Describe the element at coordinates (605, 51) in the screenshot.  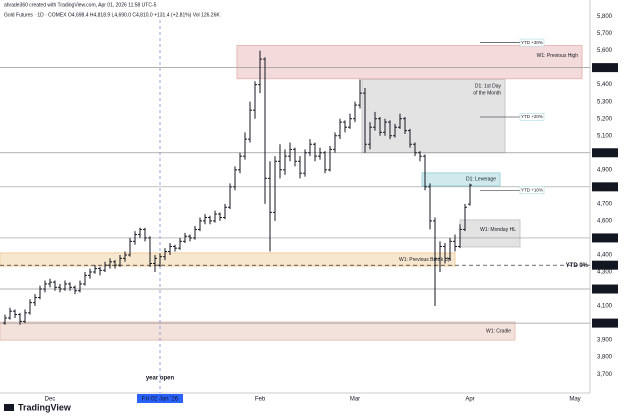
I see `y-tick-label: 5,600` at that location.